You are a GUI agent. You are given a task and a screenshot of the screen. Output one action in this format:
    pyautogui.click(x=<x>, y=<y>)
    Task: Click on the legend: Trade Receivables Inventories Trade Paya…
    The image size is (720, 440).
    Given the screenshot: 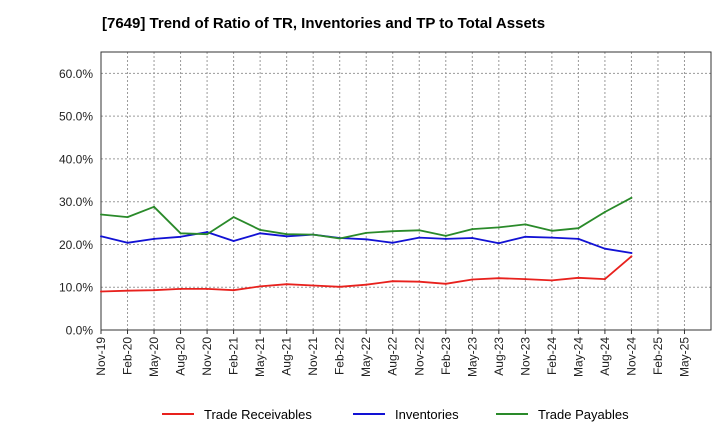 What is the action you would take?
    pyautogui.click(x=360, y=414)
    